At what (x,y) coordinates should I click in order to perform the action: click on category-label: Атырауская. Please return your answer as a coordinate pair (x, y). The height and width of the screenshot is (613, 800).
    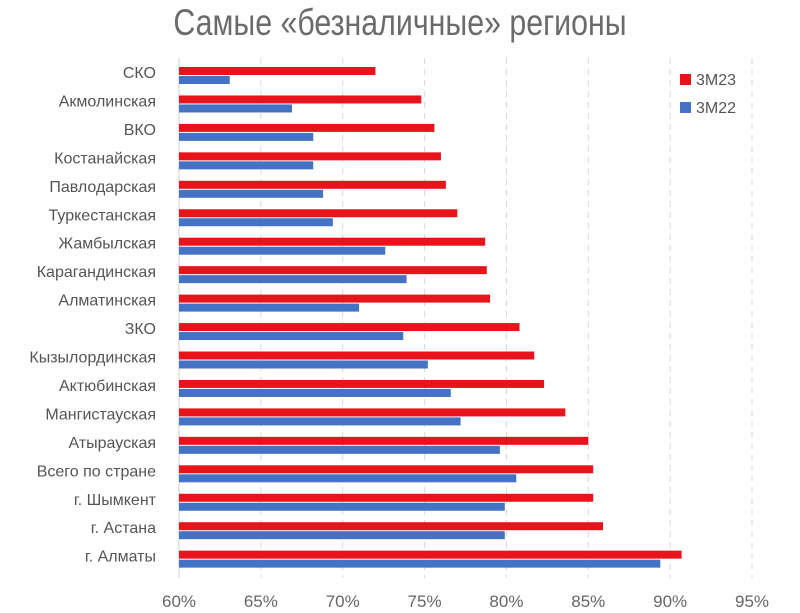
    Looking at the image, I should click on (113, 443).